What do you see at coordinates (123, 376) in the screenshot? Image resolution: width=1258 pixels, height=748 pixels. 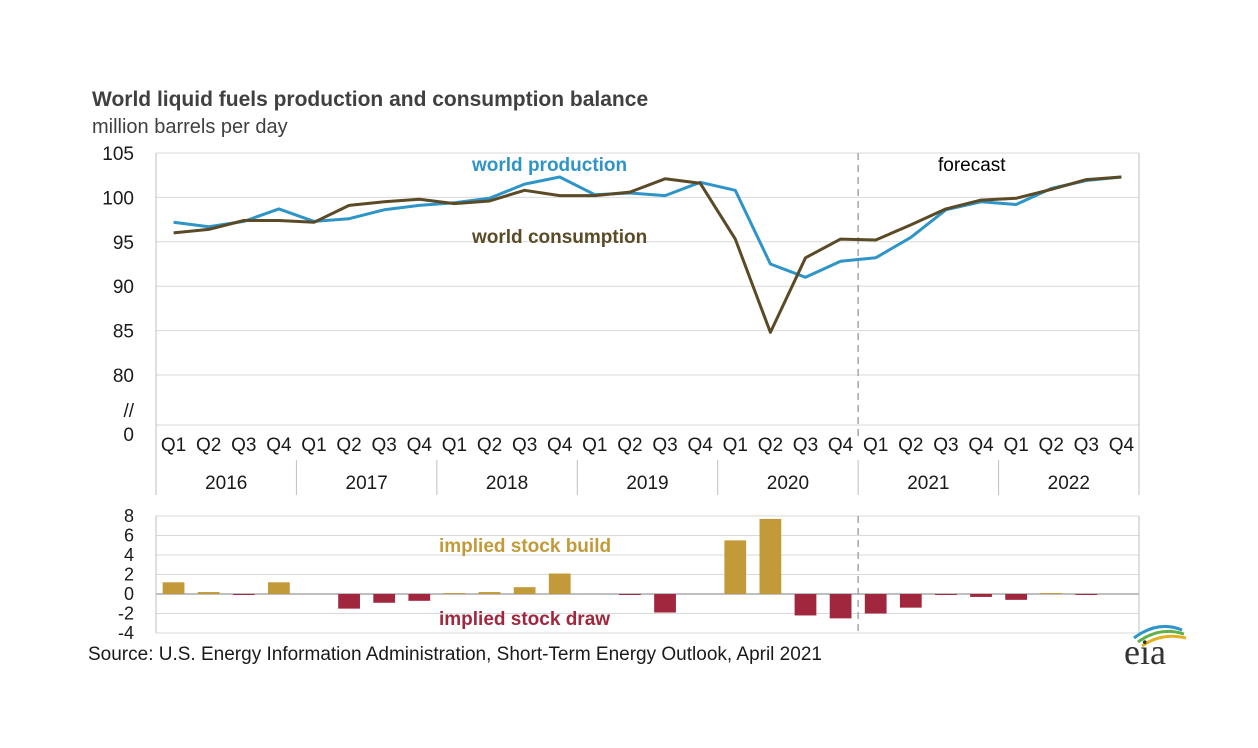 I see `y-tick-label: 80` at bounding box center [123, 376].